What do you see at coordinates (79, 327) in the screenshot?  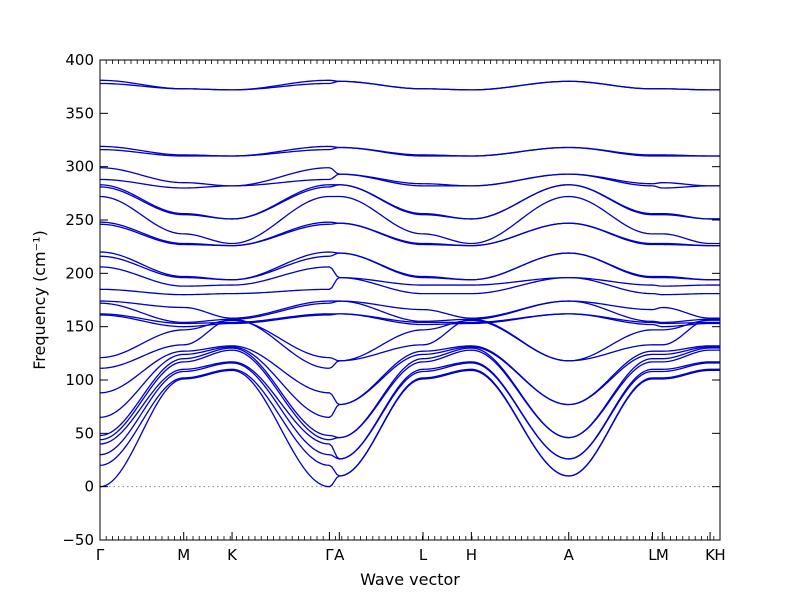 I see `y-tick-label: 150` at bounding box center [79, 327].